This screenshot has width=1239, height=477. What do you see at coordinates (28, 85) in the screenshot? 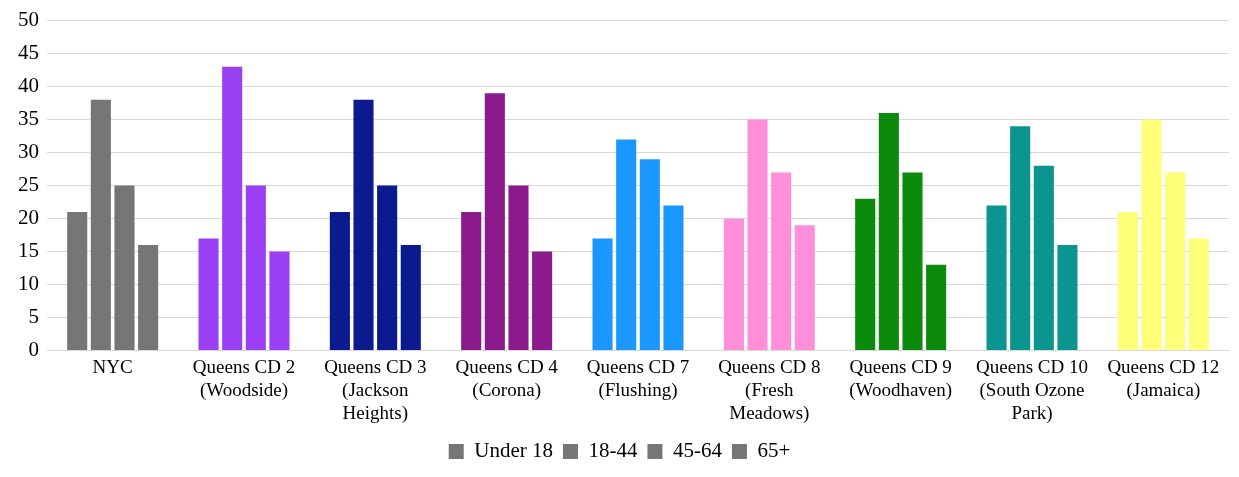
I see `y-tick-label: 40` at bounding box center [28, 85].